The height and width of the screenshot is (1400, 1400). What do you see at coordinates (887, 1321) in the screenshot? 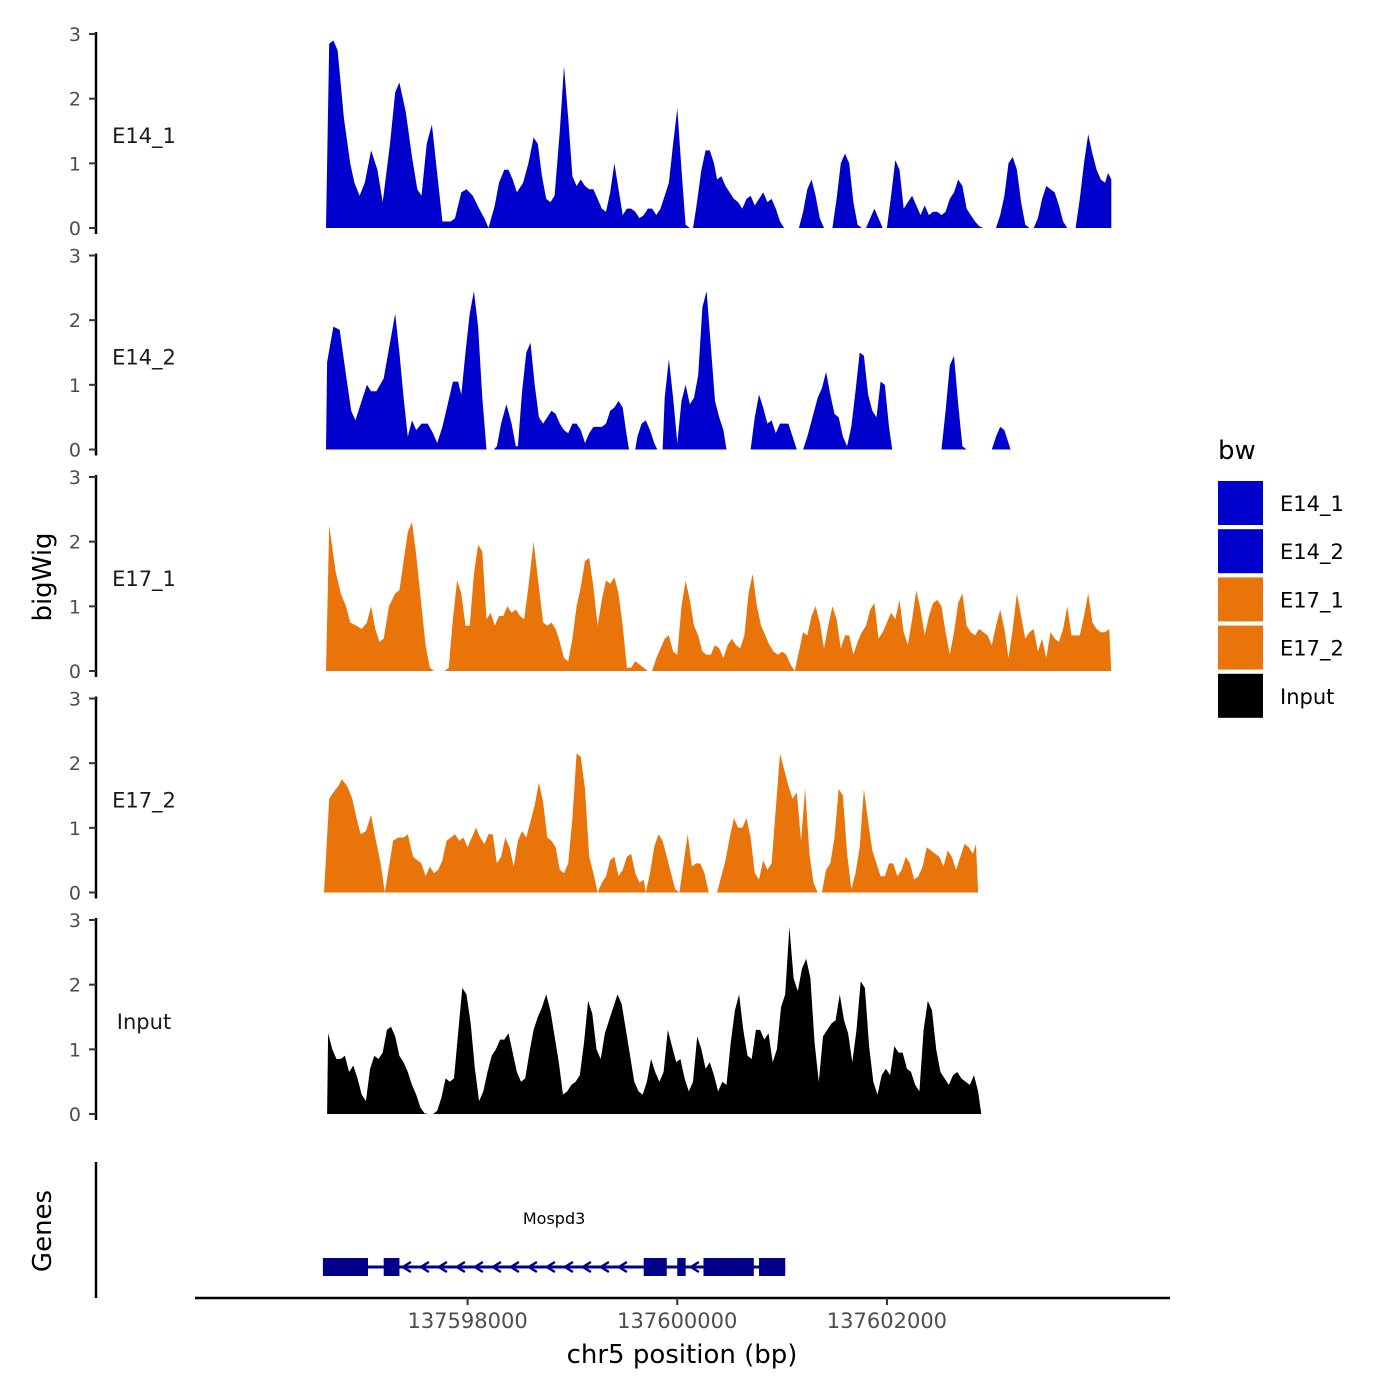
I see `x-tick-label: 137602000` at bounding box center [887, 1321].